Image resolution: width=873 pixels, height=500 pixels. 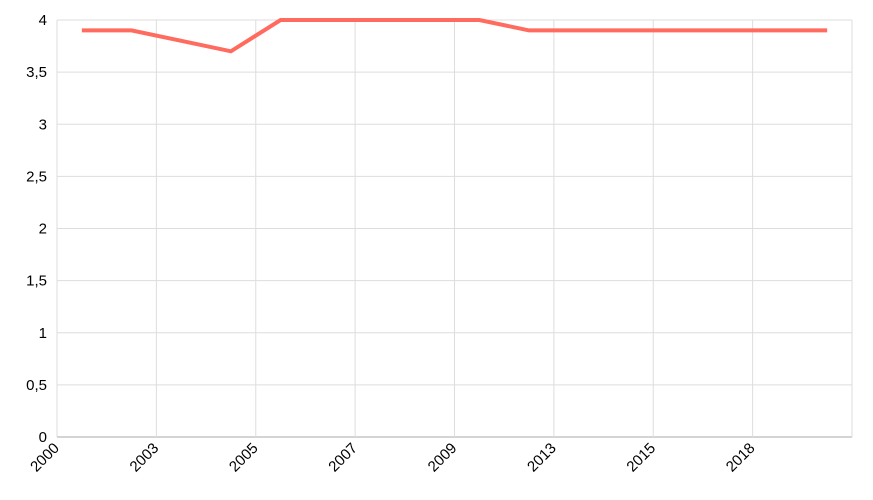 What do you see at coordinates (244, 458) in the screenshot?
I see `x-tick-label: 2005` at bounding box center [244, 458].